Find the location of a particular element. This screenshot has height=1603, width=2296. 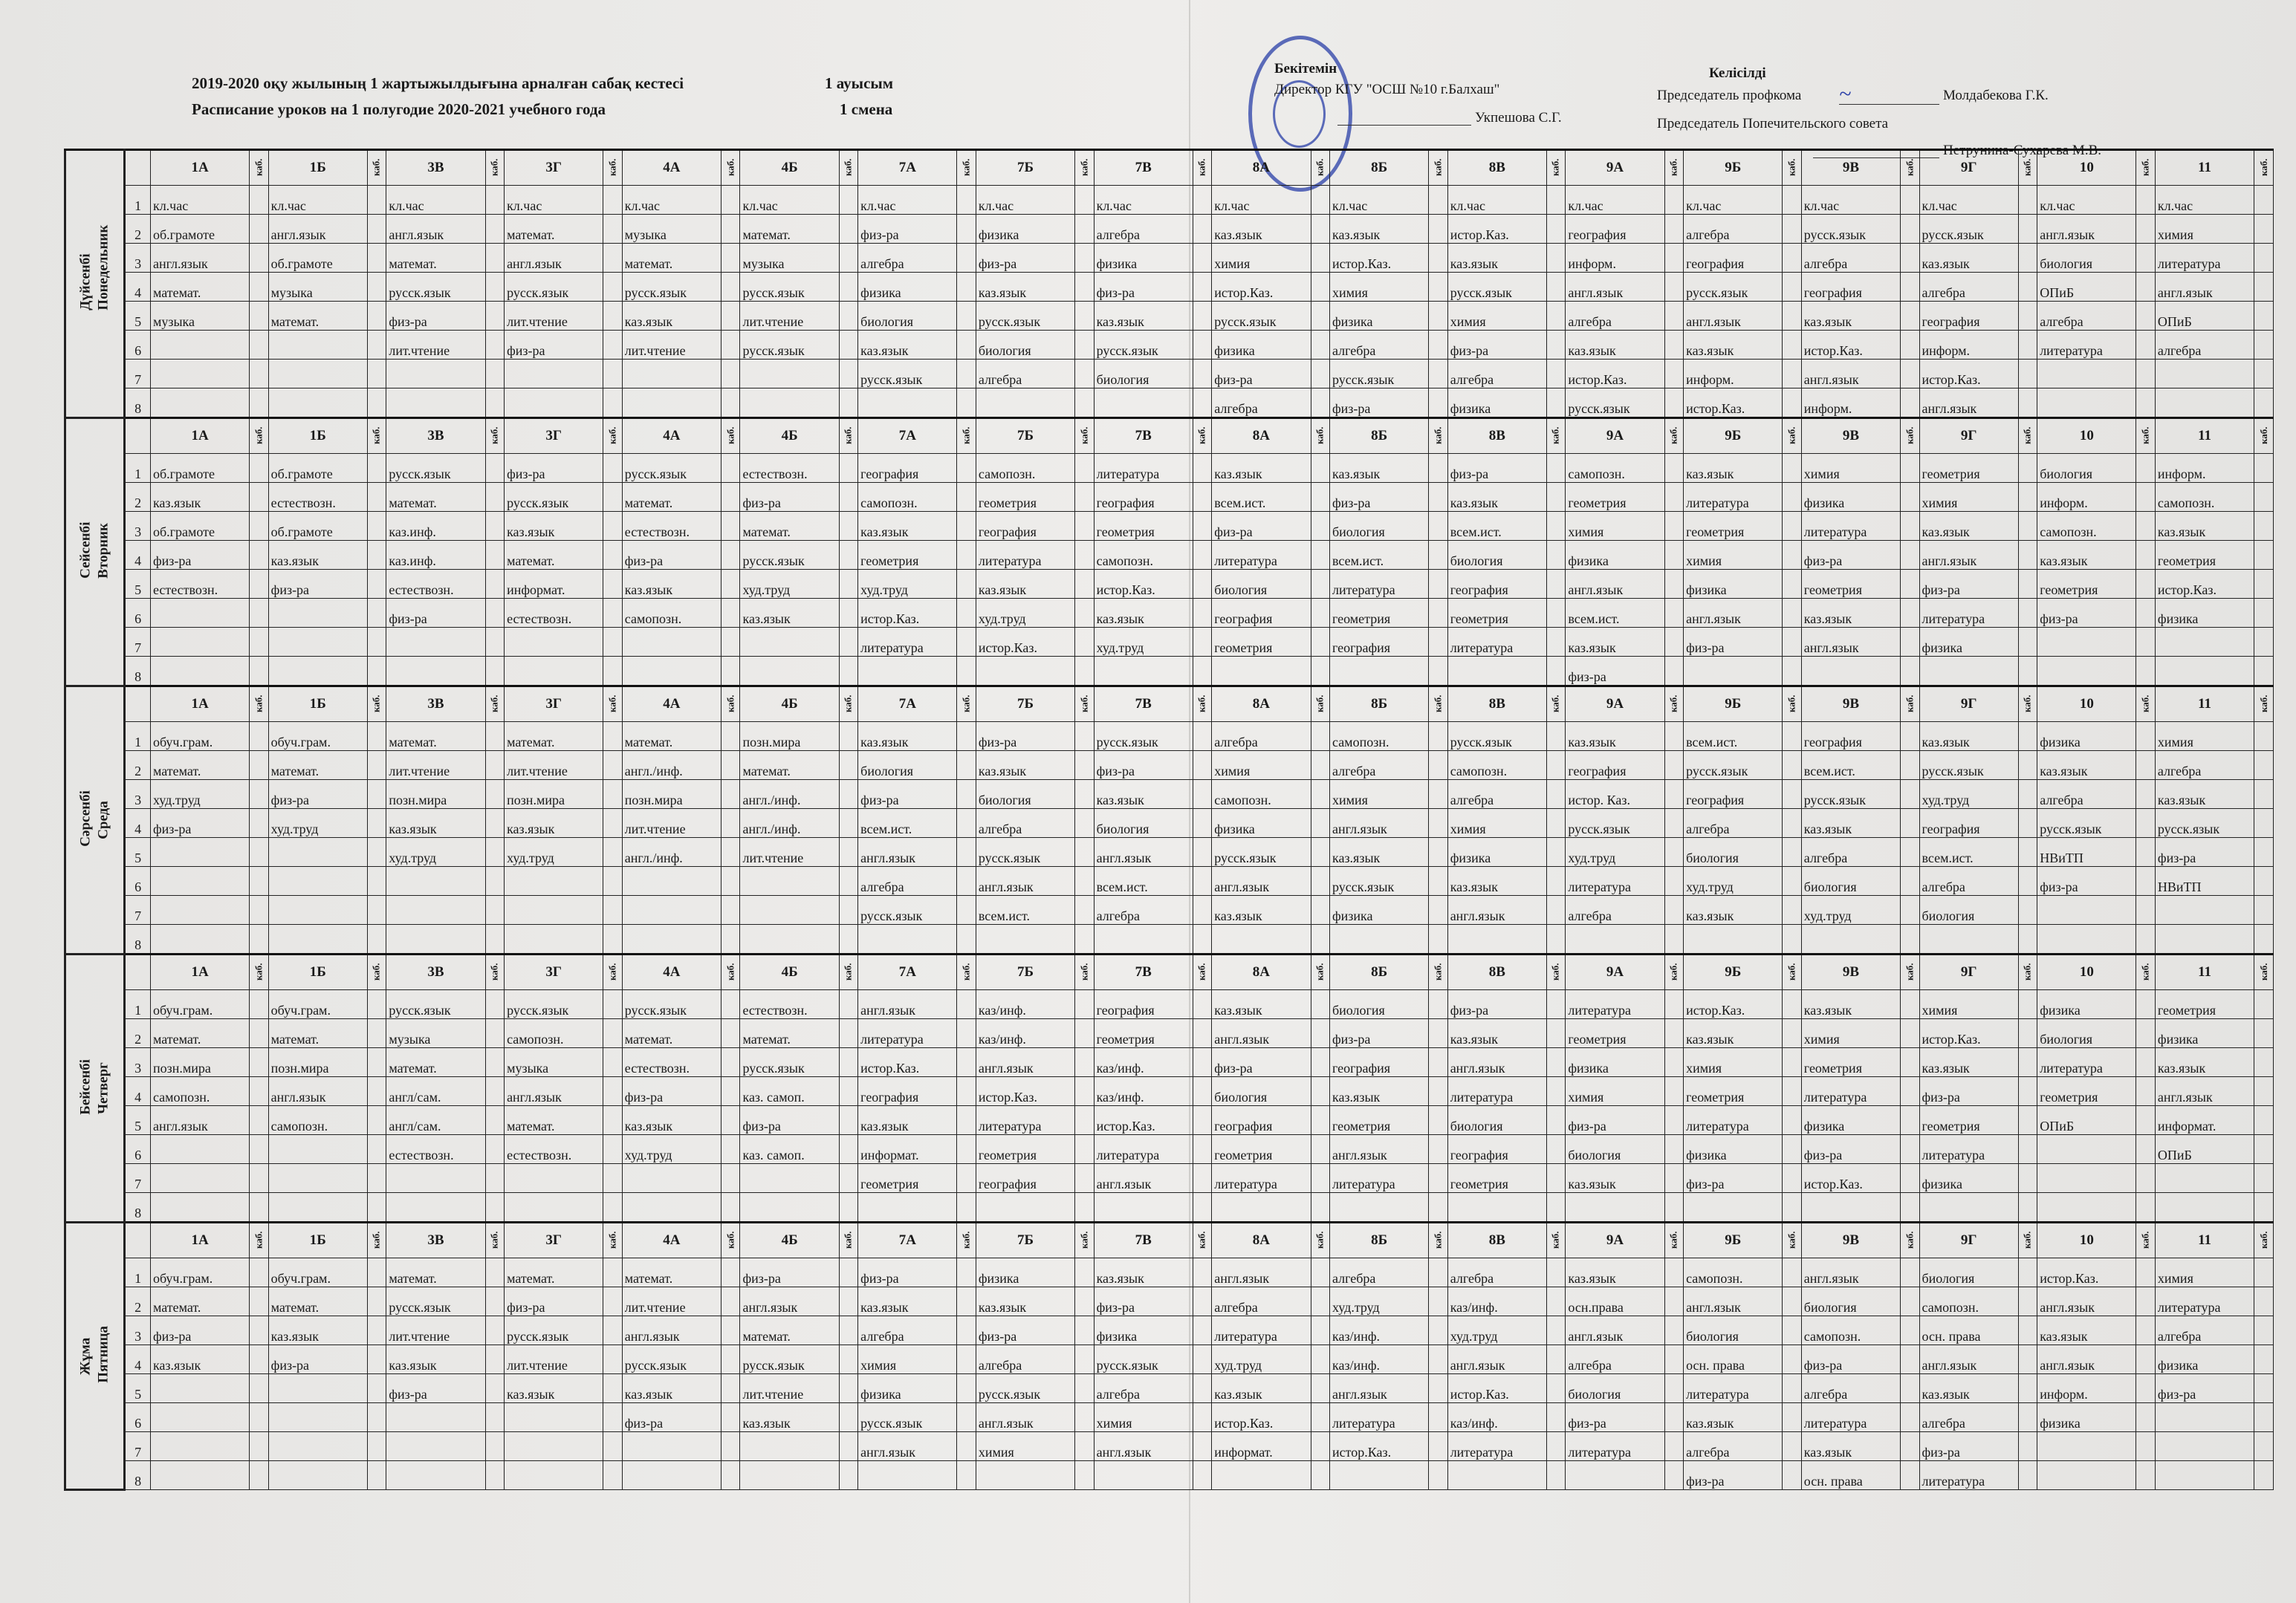

day-label: Дүйсенбі Понедельник is located at coordinates (94, 284).